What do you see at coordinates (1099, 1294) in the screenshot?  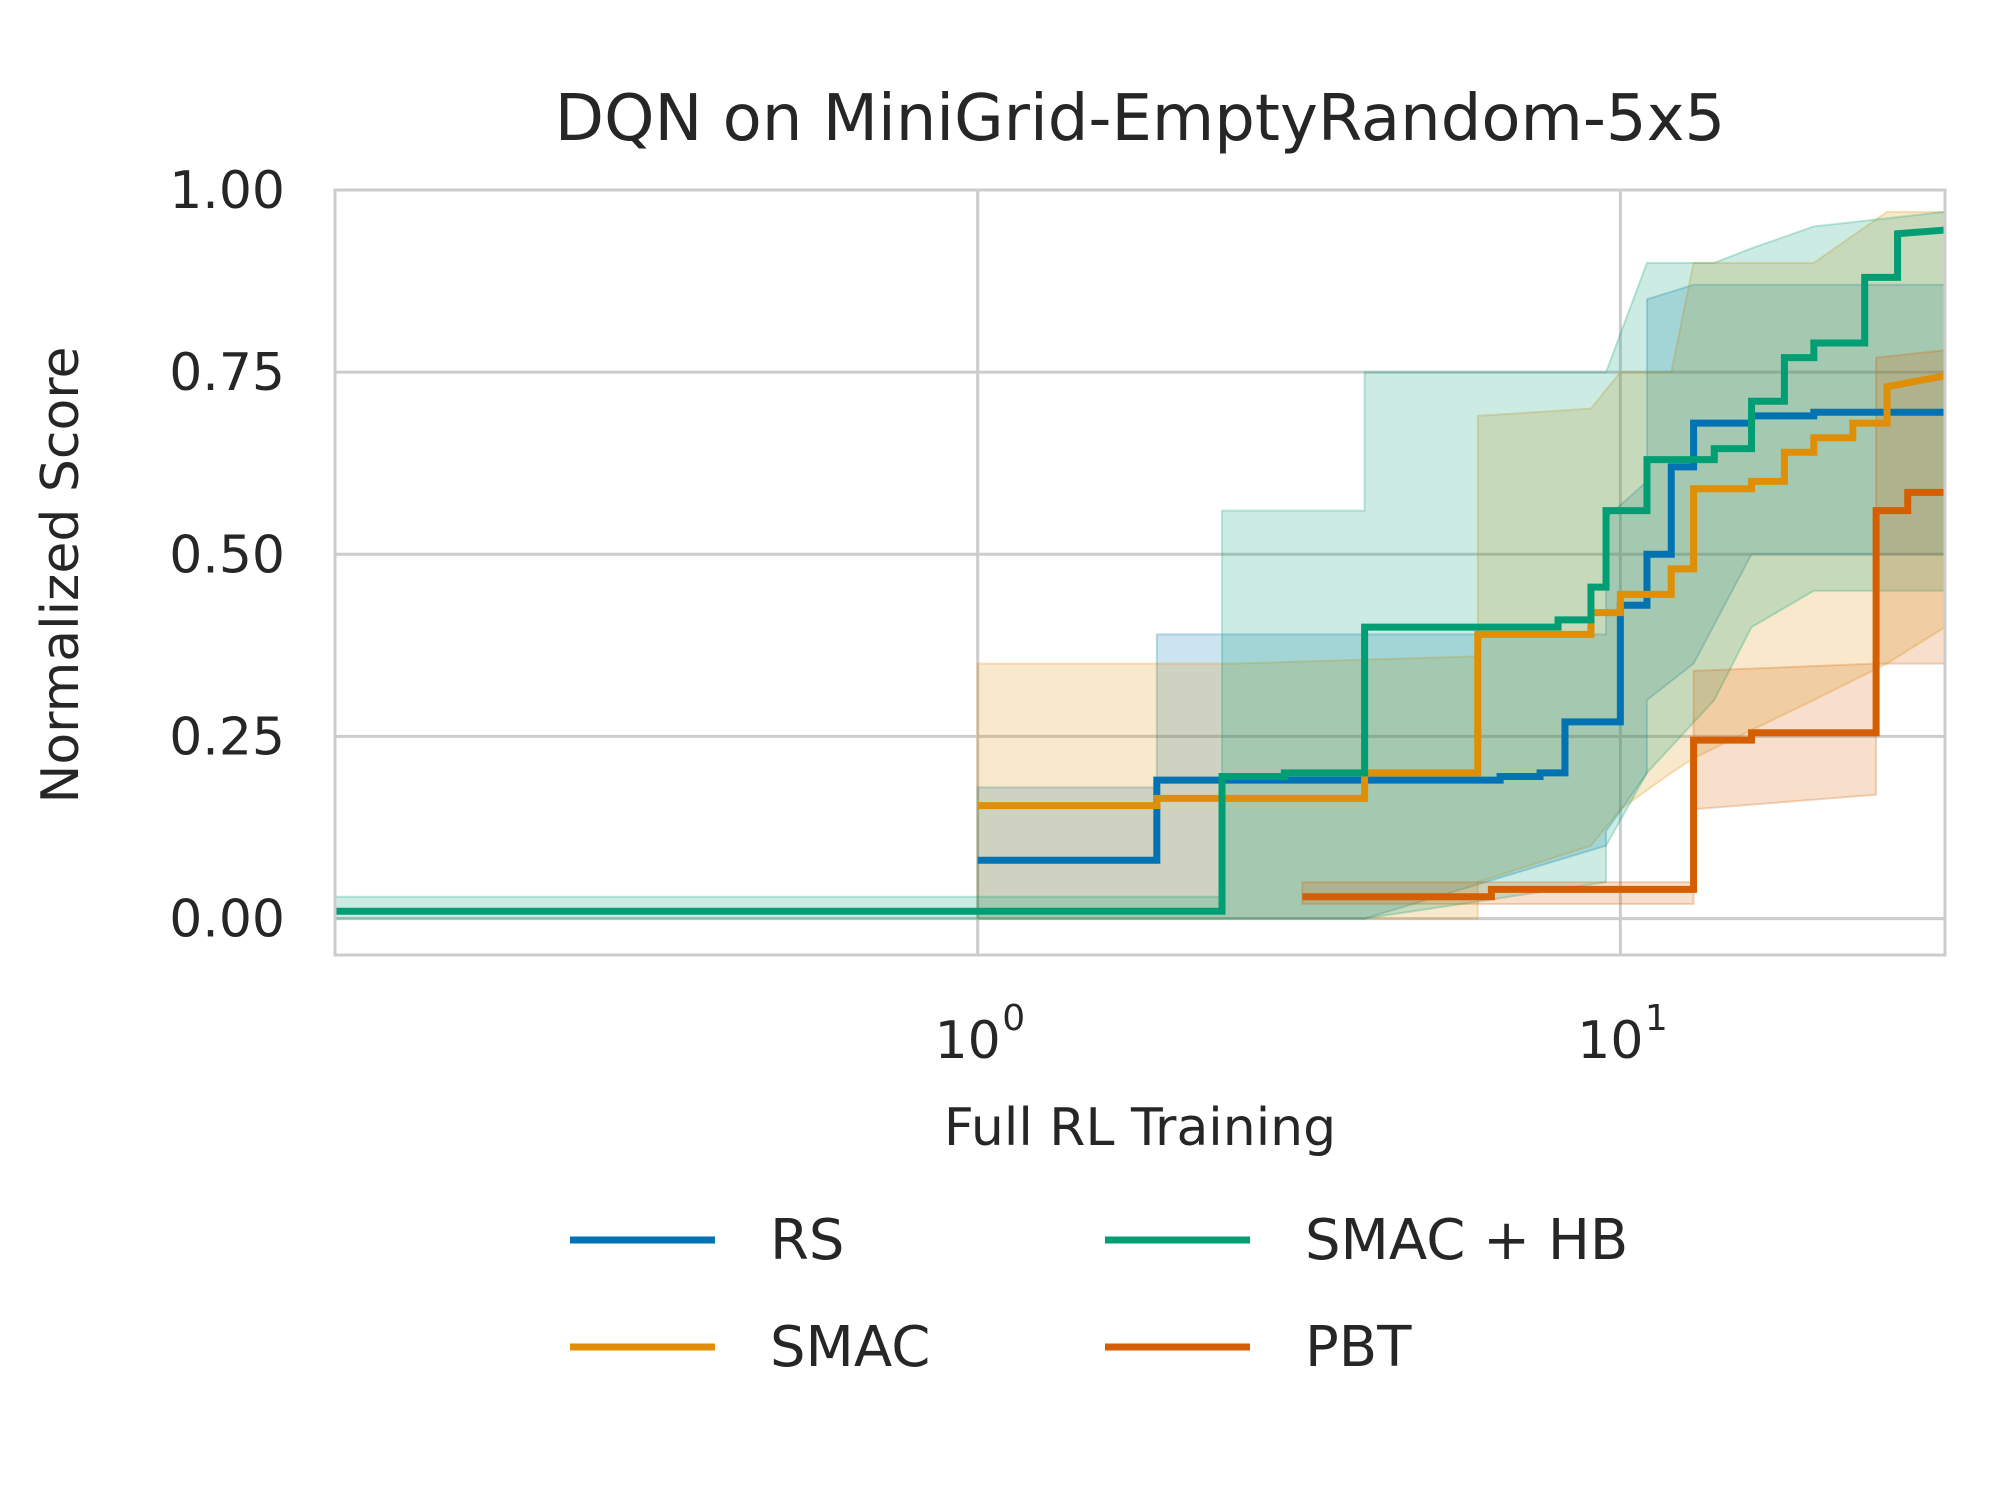 I see `legend: RS SMAC + HB SMAC PBT` at bounding box center [1099, 1294].